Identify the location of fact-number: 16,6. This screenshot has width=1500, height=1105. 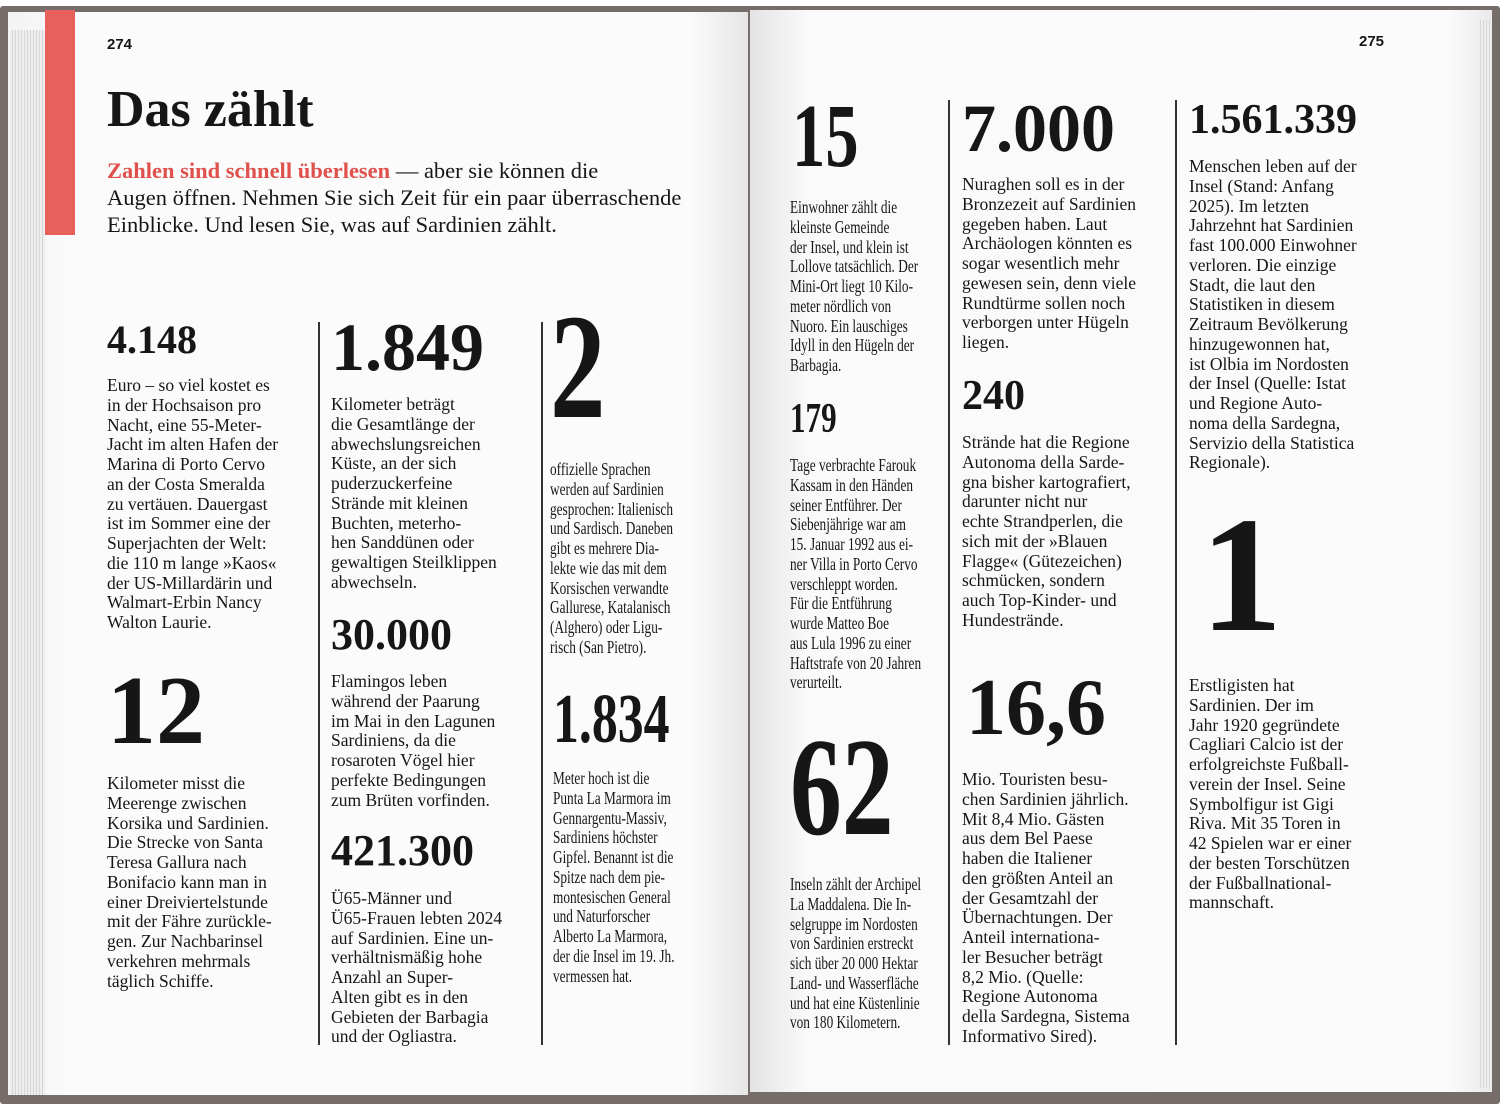
(1036, 708).